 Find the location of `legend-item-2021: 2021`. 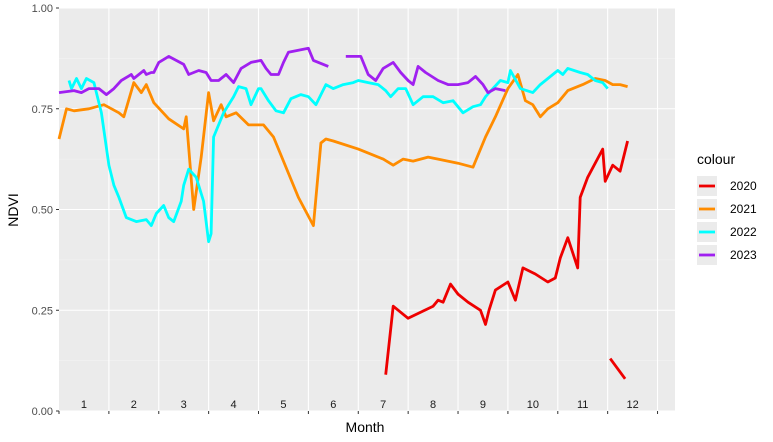

legend-item-2021: 2021 is located at coordinates (727, 209).